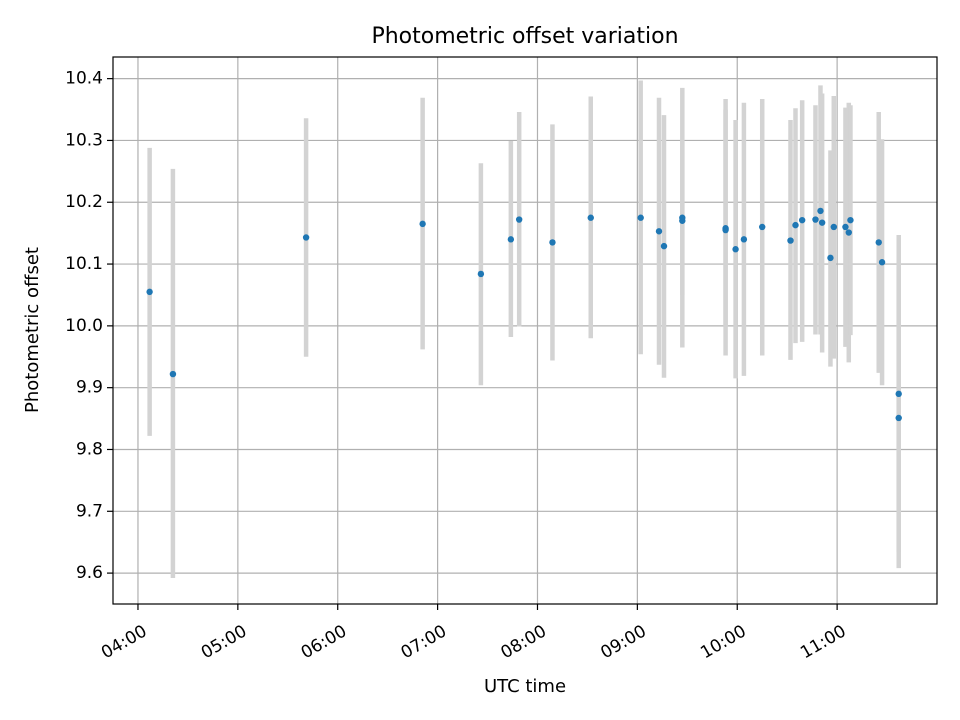 The image size is (960, 720). I want to click on y-tick-label: 9.9, so click(89, 388).